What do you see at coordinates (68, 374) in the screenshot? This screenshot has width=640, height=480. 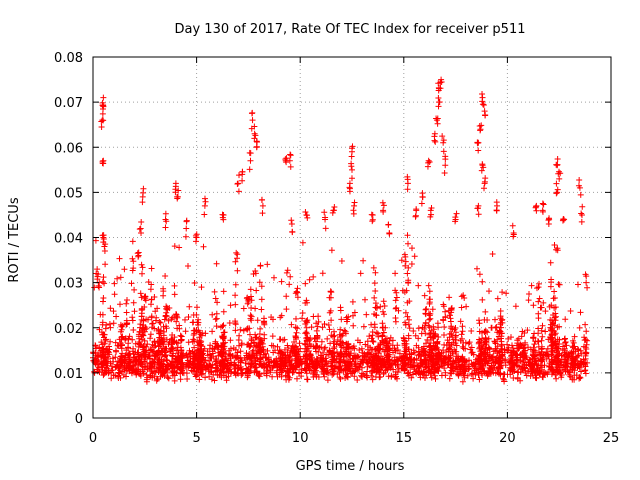 I see `y-tick-label: 0.01` at bounding box center [68, 374].